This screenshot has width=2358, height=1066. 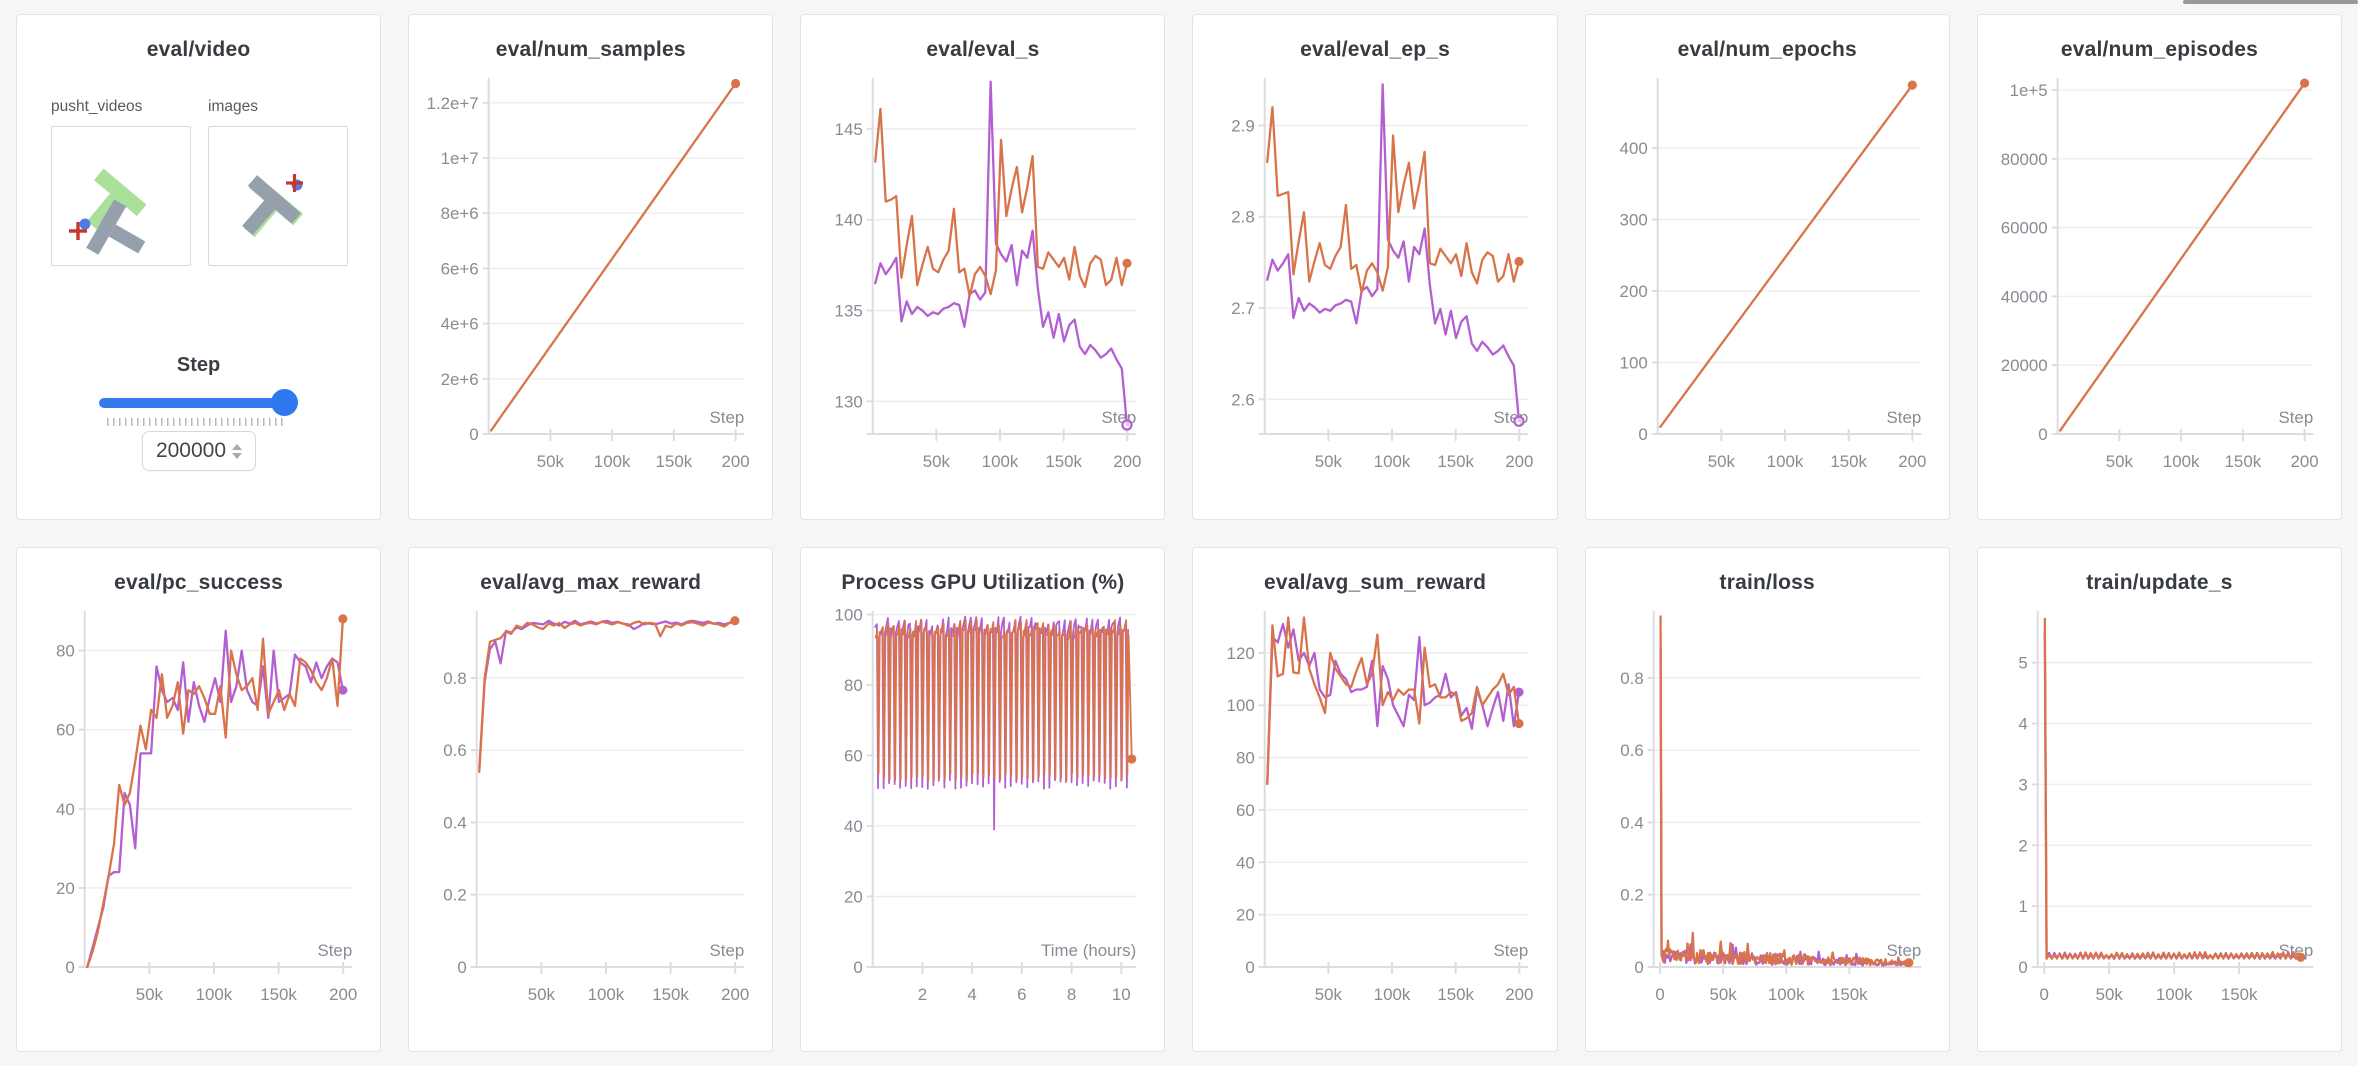 What do you see at coordinates (849, 310) in the screenshot?
I see `y-tick-label: 135` at bounding box center [849, 310].